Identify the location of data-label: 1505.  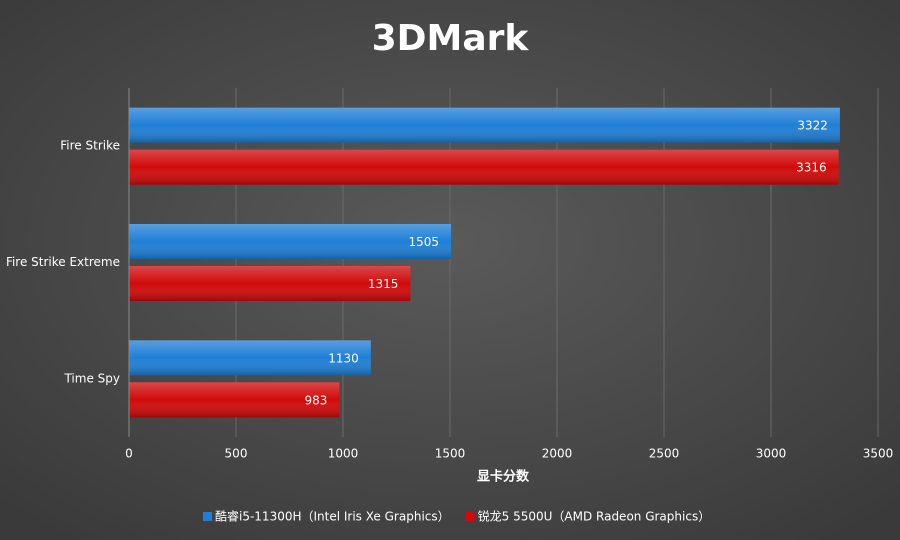
(424, 242).